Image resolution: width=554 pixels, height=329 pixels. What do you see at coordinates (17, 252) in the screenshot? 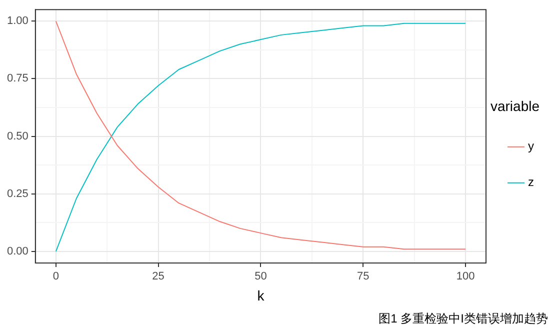
I see `y-tick-label: 0.00` at bounding box center [17, 252].